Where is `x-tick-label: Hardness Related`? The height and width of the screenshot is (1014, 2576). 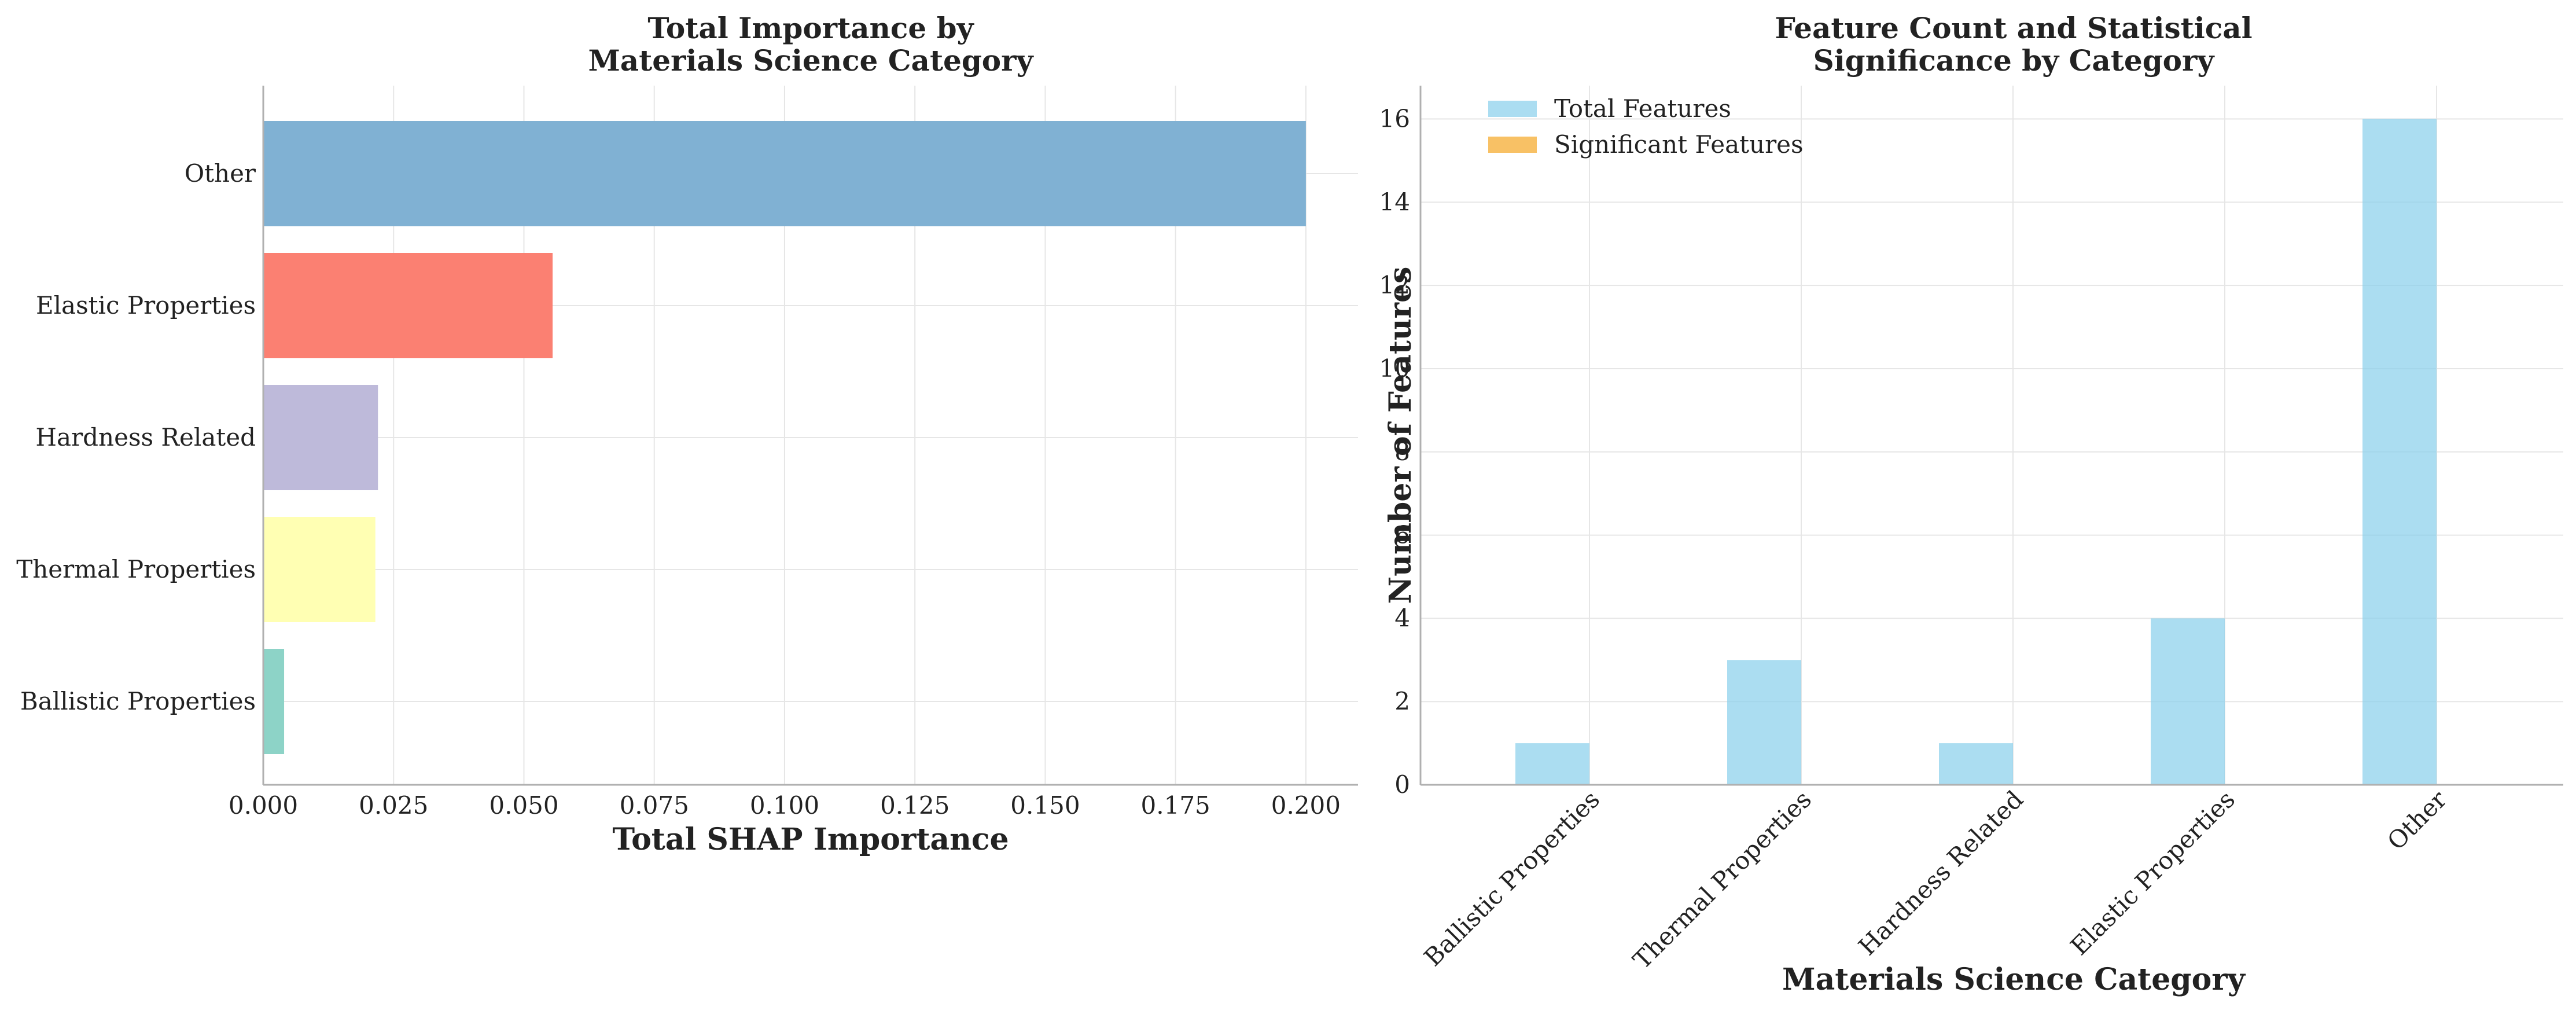
x-tick-label: Hardness Related is located at coordinates (1941, 873).